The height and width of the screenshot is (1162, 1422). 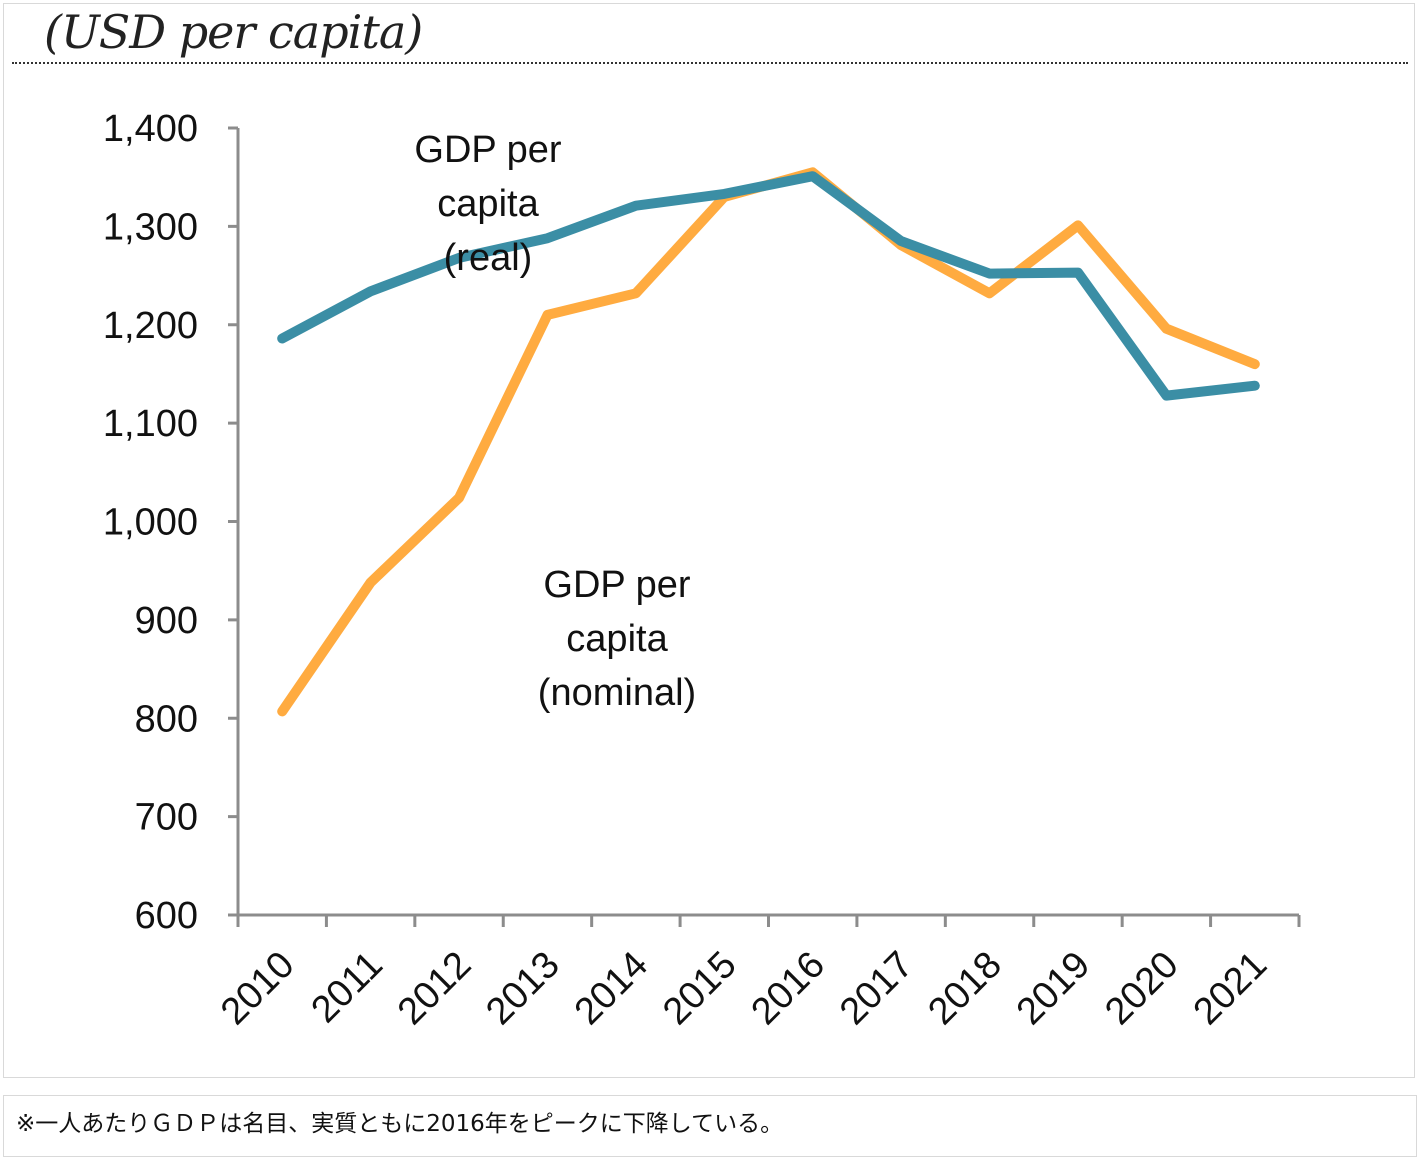 I want to click on y-tick-label: 600, so click(x=166, y=916).